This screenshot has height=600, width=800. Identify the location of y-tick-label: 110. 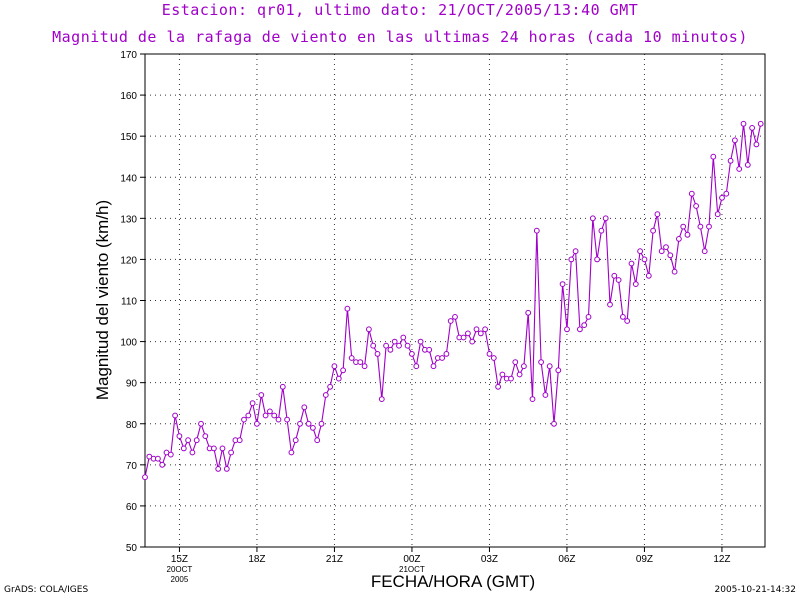
(129, 302).